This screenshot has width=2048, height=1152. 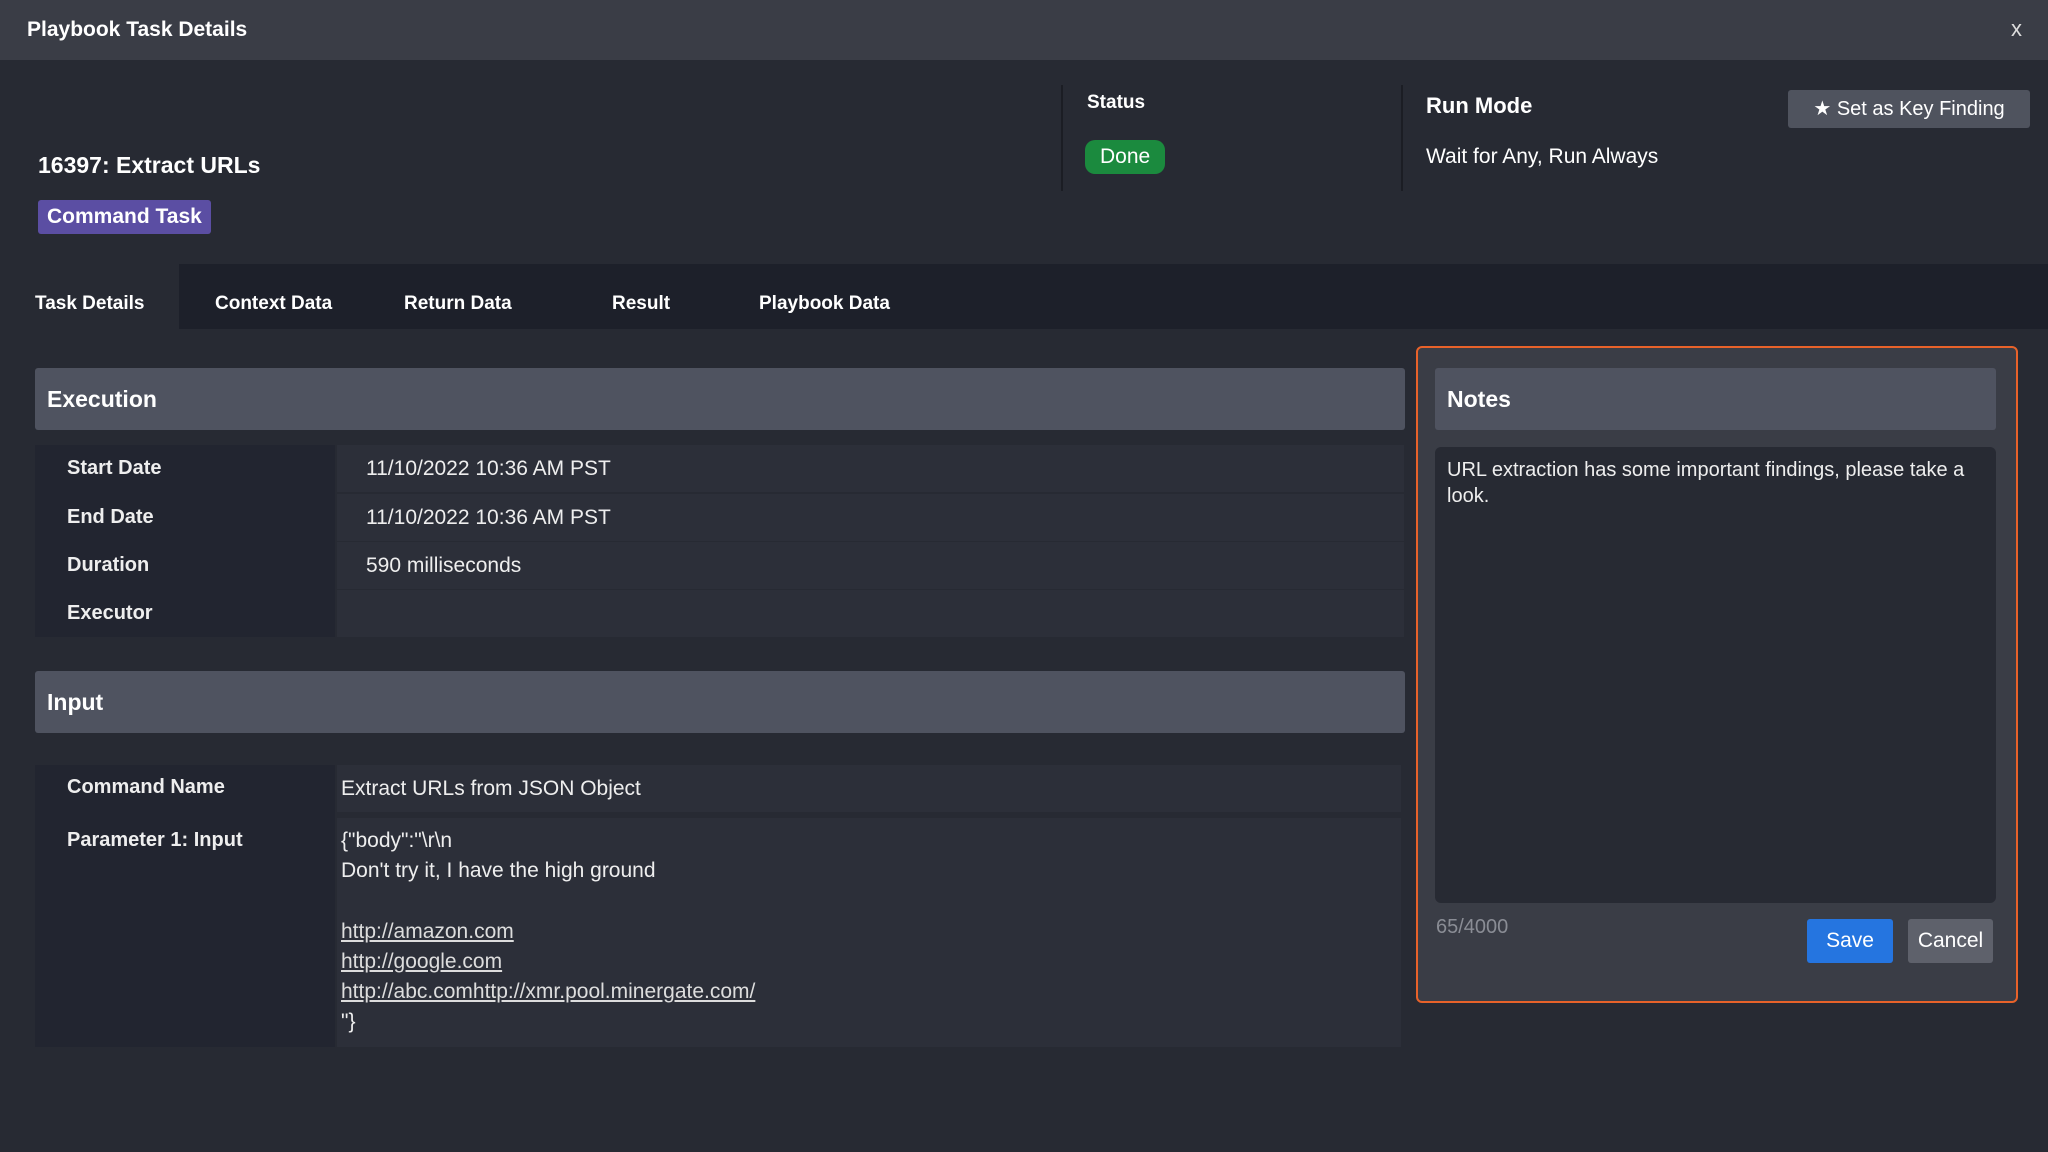 What do you see at coordinates (1950, 941) in the screenshot?
I see `cancel-button: Cancel` at bounding box center [1950, 941].